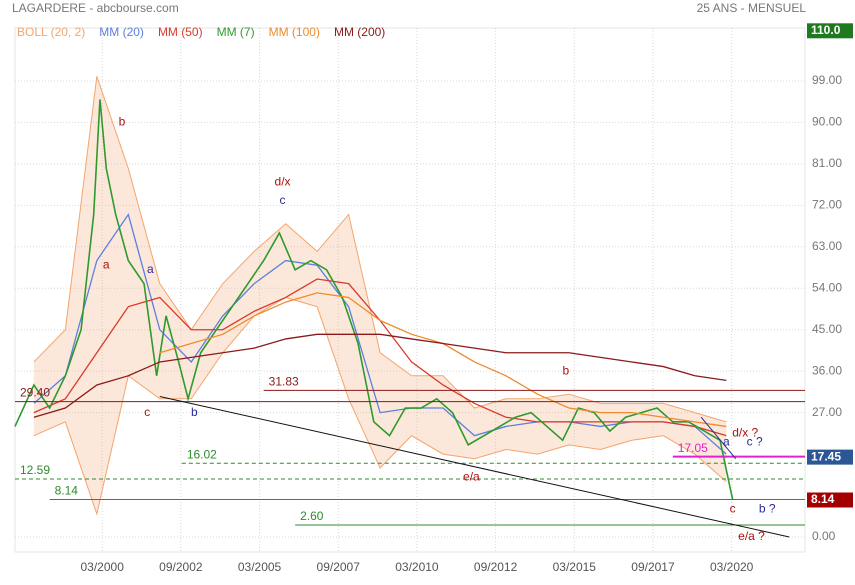  What do you see at coordinates (718, 438) in the screenshot?
I see `trend-line` at bounding box center [718, 438].